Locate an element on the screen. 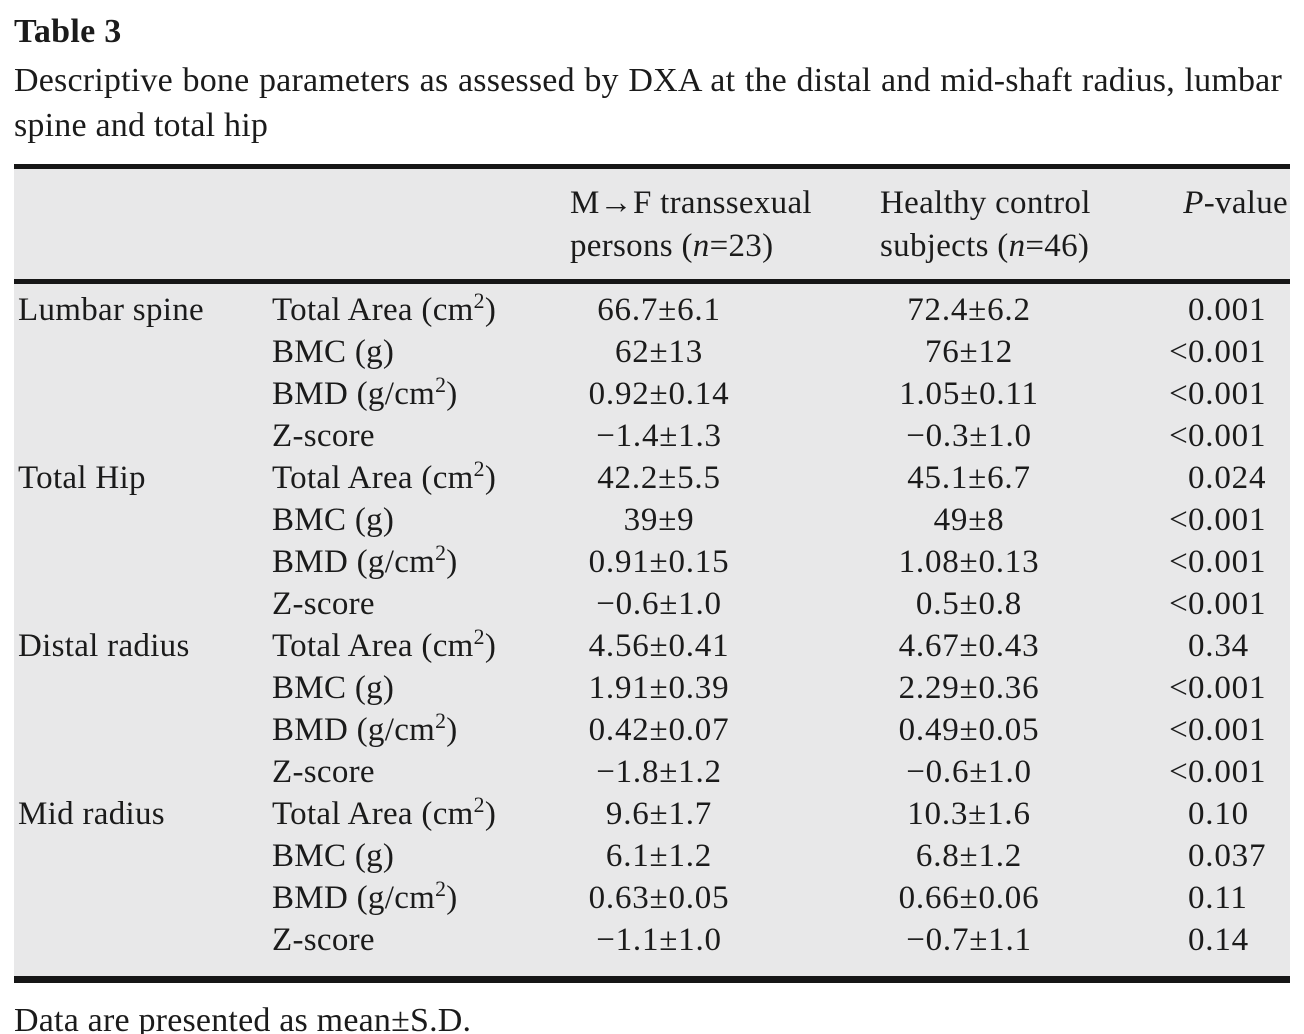 This screenshot has height=1034, width=1304. transsexual-value: 9.6±1.7 is located at coordinates (659, 814).